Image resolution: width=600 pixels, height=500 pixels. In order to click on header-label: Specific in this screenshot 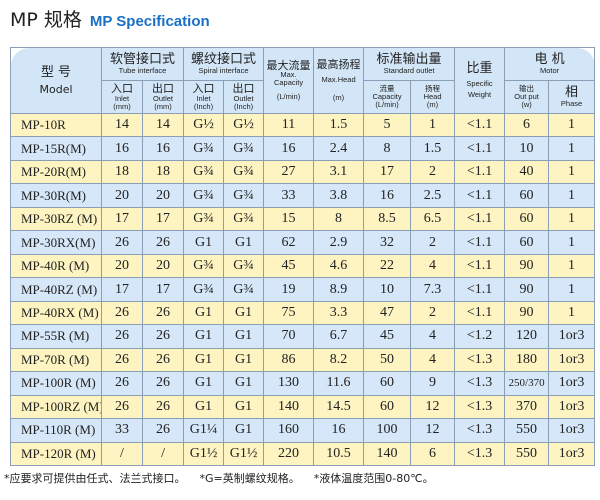, I will do `click(479, 83)`.